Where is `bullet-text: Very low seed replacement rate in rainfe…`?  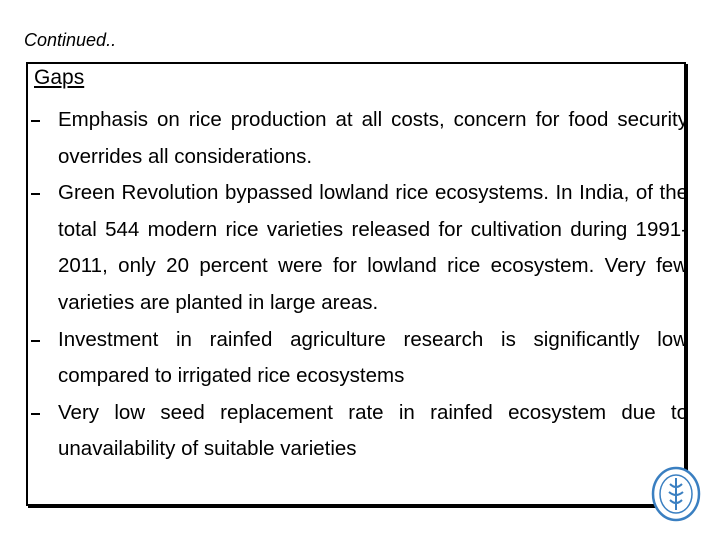
bullet-text: Very low seed replacement rate in rainfe… is located at coordinates (373, 430).